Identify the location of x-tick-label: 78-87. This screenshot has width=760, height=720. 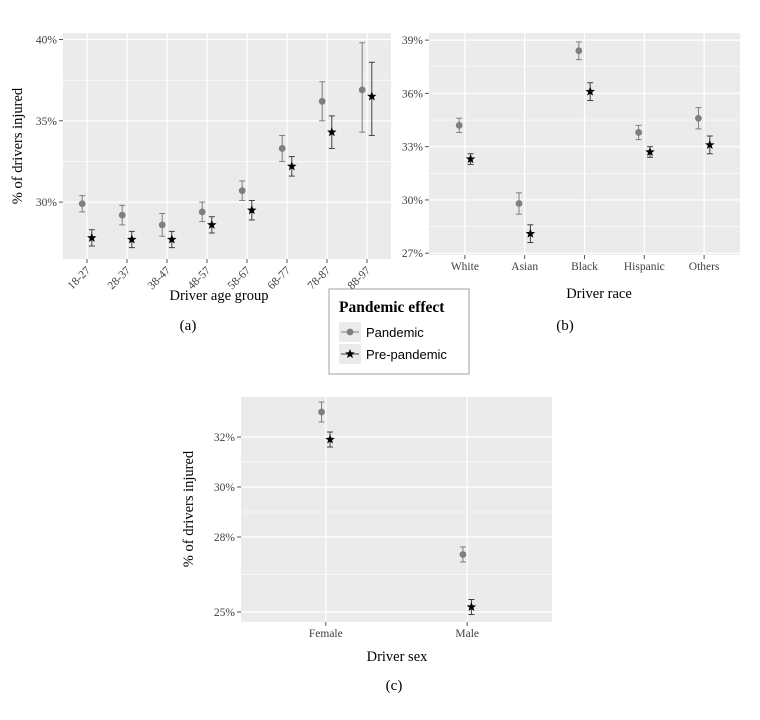
(320, 278).